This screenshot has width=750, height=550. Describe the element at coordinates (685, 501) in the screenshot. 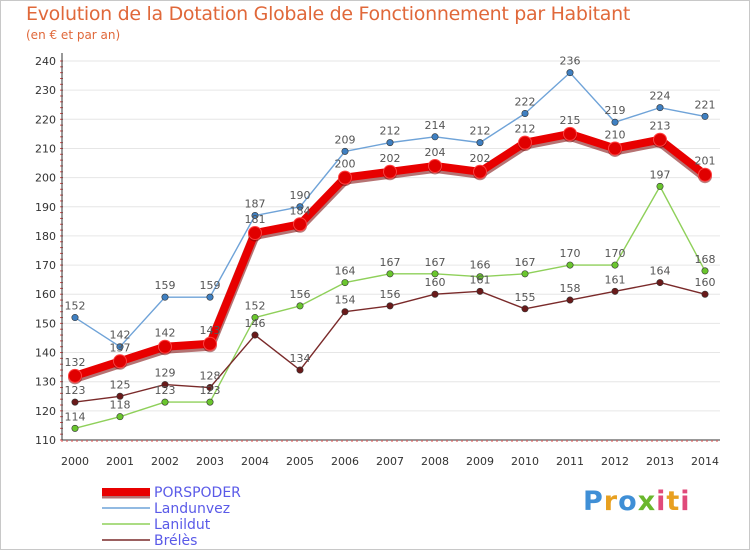

I see `logo-letter: i` at that location.